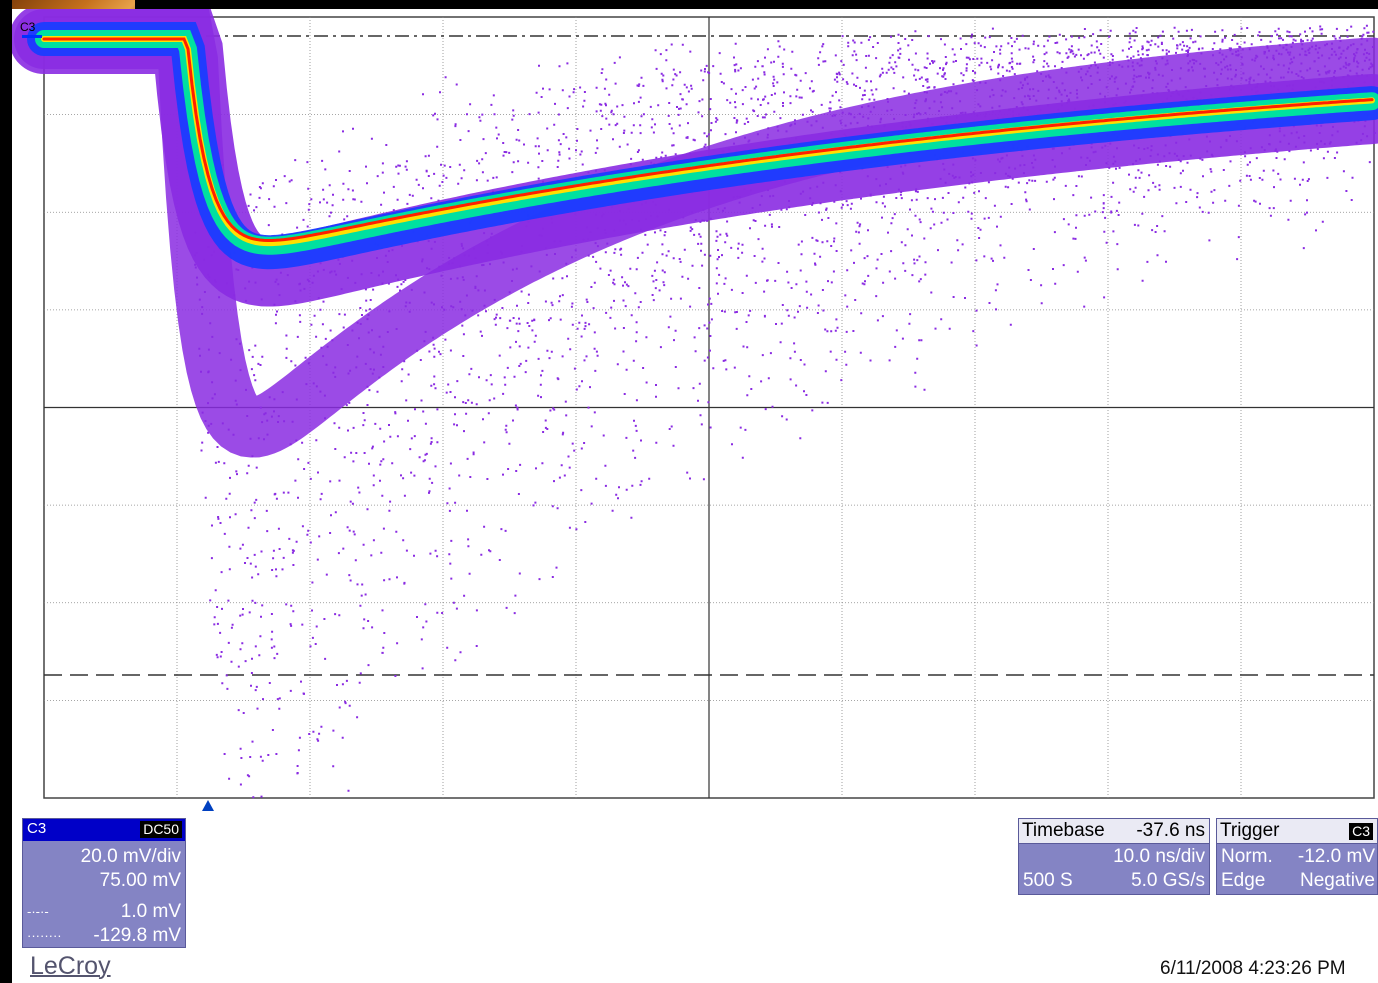  I want to click on timebase-header: Timebase -37.6 ns, so click(1114, 831).